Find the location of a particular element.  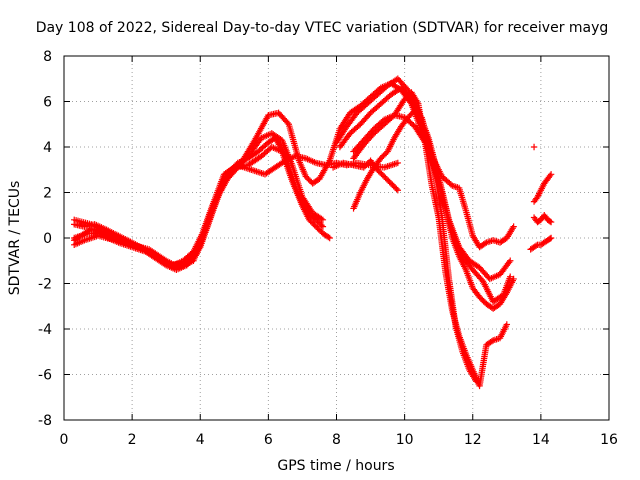

y-tick-label: 0 is located at coordinates (47, 239).